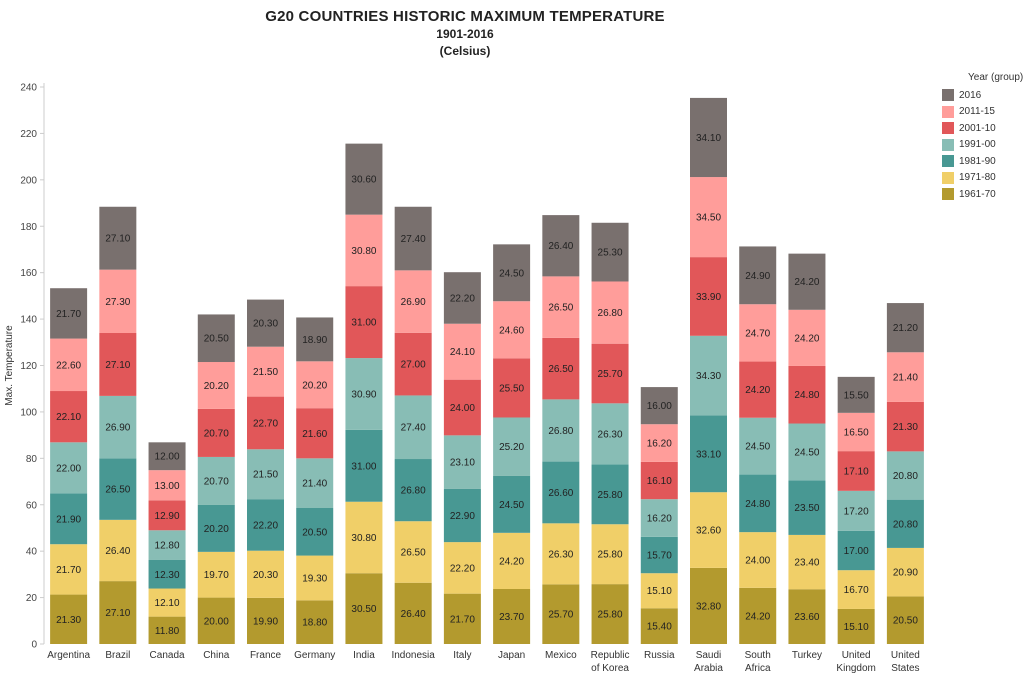 Image resolution: width=1028 pixels, height=687 pixels. What do you see at coordinates (560, 615) in the screenshot?
I see `data-label: 25.70` at bounding box center [560, 615].